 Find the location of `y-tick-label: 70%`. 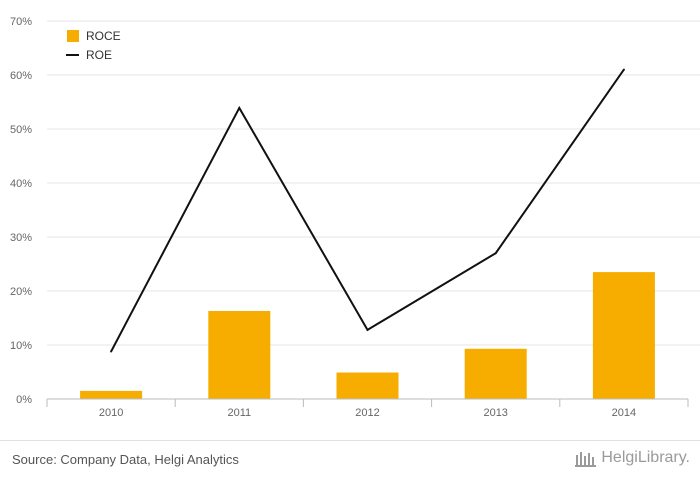

y-tick-label: 70% is located at coordinates (21, 22).